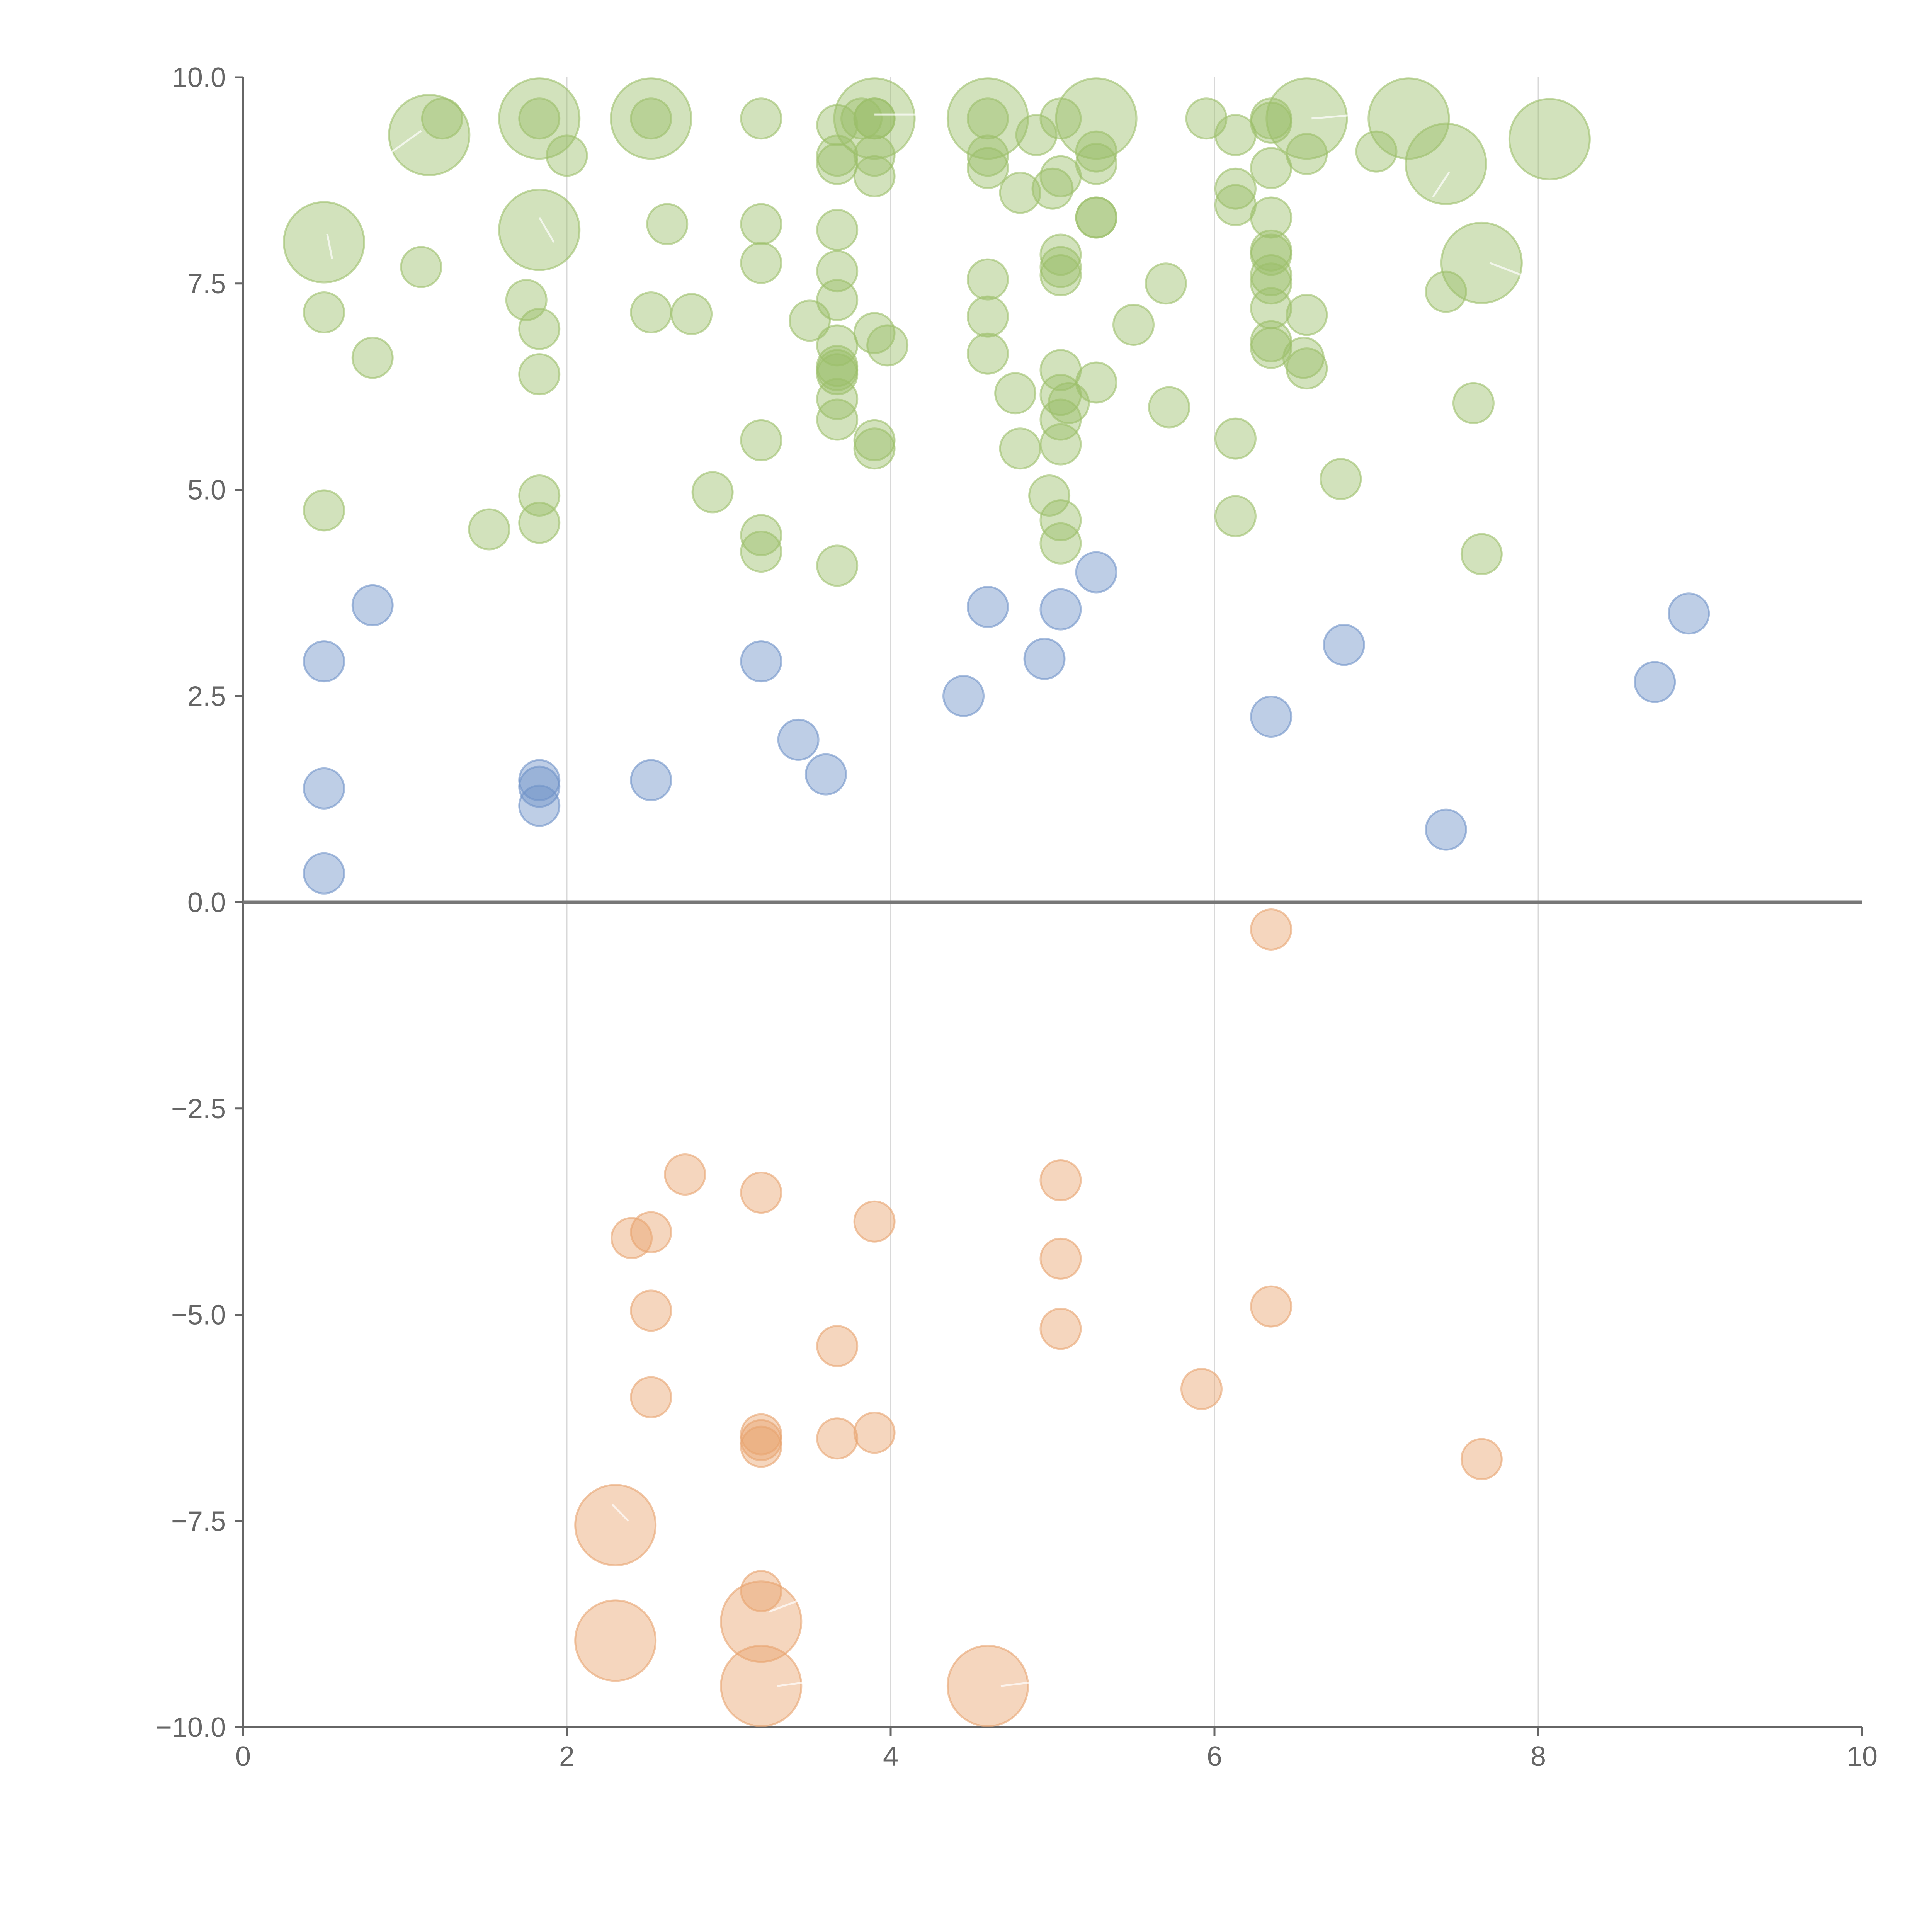 The height and width of the screenshot is (1932, 1932). What do you see at coordinates (891, 1756) in the screenshot?
I see `x-tick-label: 4` at bounding box center [891, 1756].